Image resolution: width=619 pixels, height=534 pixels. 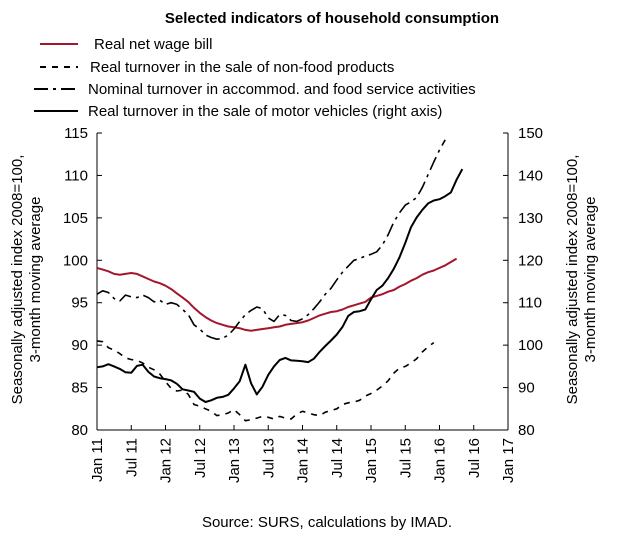 I want to click on x-tick-label: Jul 13, so click(x=268, y=458).